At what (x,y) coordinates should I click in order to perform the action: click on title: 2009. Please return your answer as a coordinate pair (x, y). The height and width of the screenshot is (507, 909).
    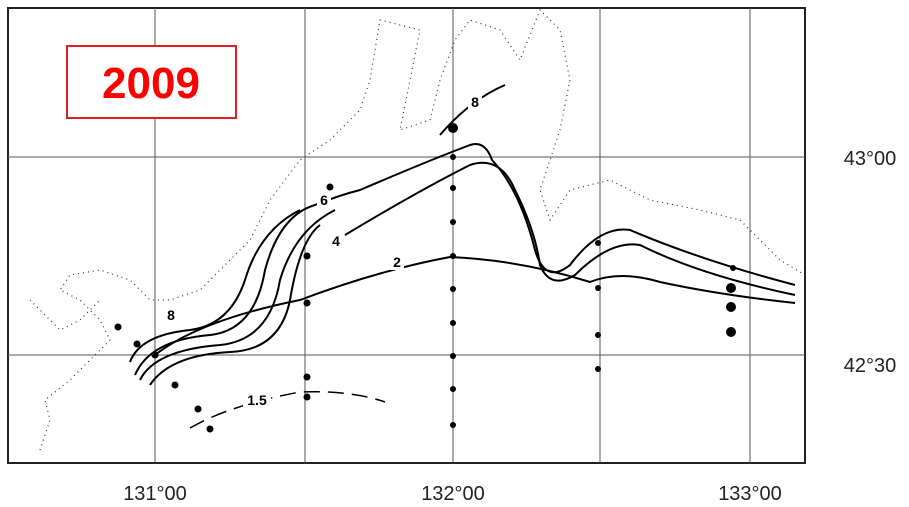
    Looking at the image, I should click on (151, 83).